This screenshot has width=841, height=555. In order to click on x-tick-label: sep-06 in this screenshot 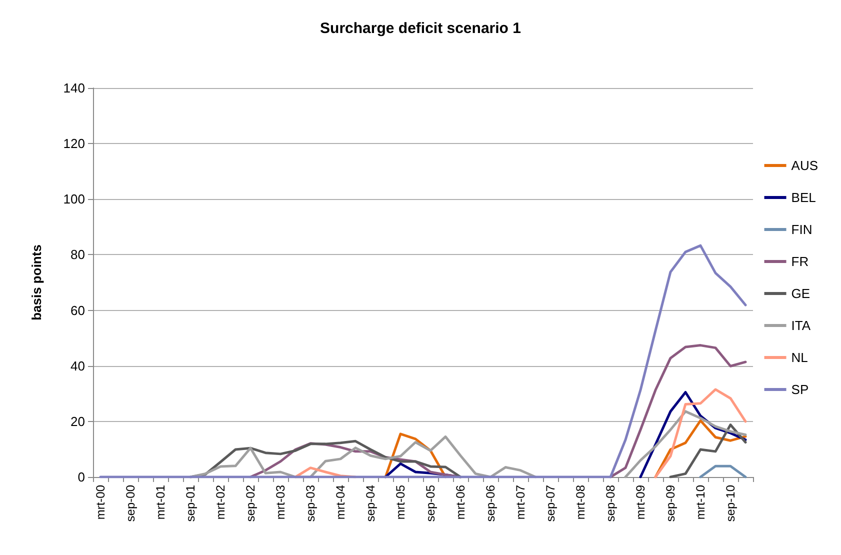, I will do `click(491, 503)`.